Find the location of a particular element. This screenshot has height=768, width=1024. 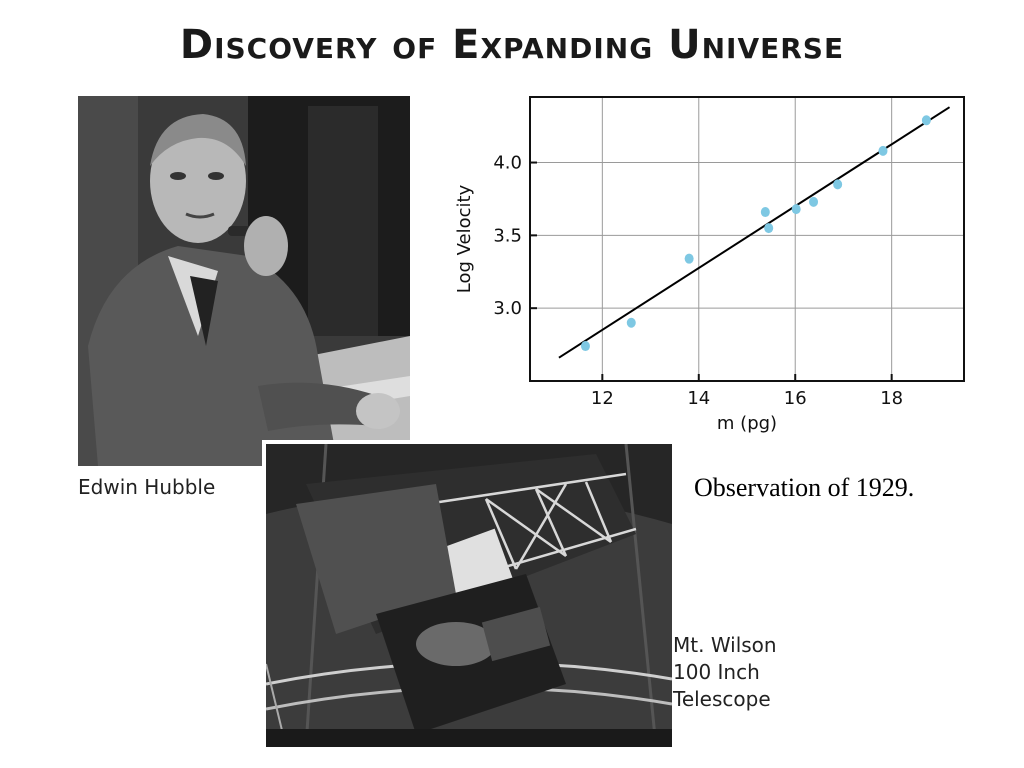

y-tick-label: 4.0 is located at coordinates (507, 163).